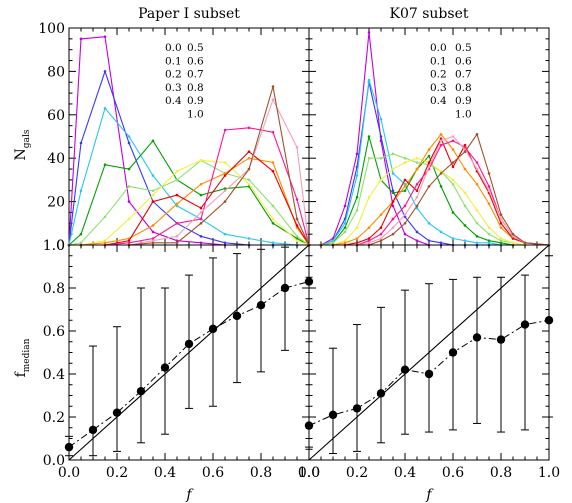 This screenshot has width=572, height=503. I want to click on y-tick-label: 80, so click(56, 72).